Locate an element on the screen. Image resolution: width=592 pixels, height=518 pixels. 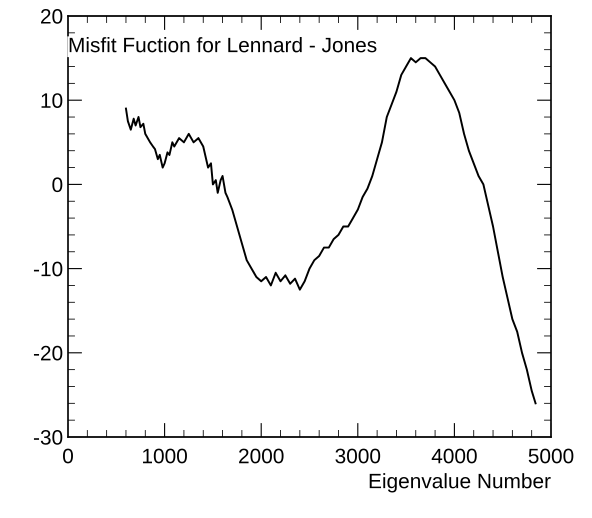
text: Misfit Fuction for Lennard - Jones is located at coordinates (223, 44).